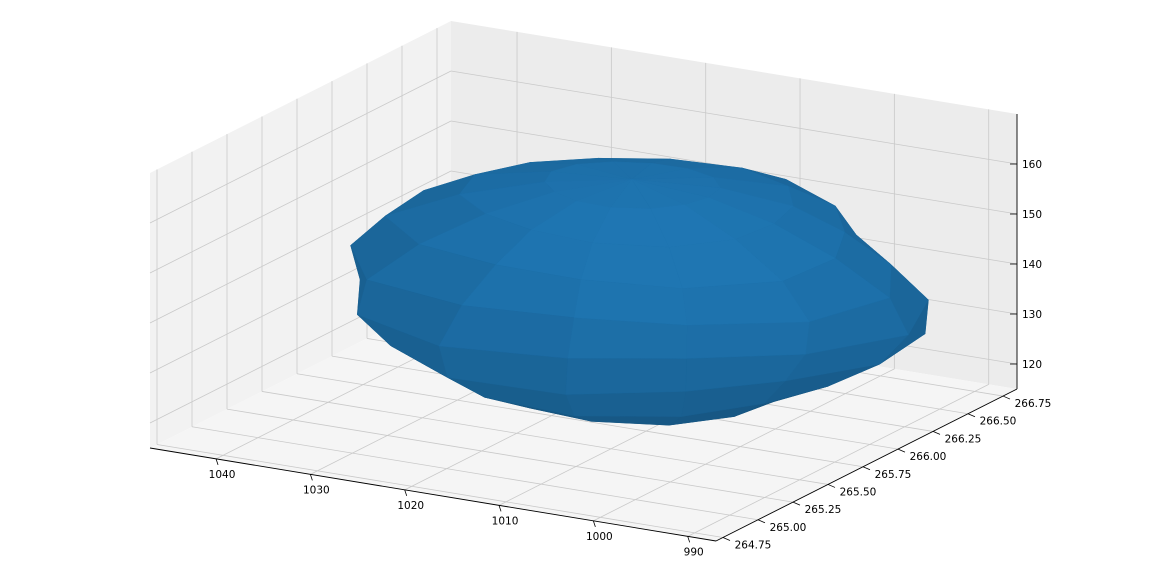  I want to click on z-tick-label: 140, so click(1032, 265).